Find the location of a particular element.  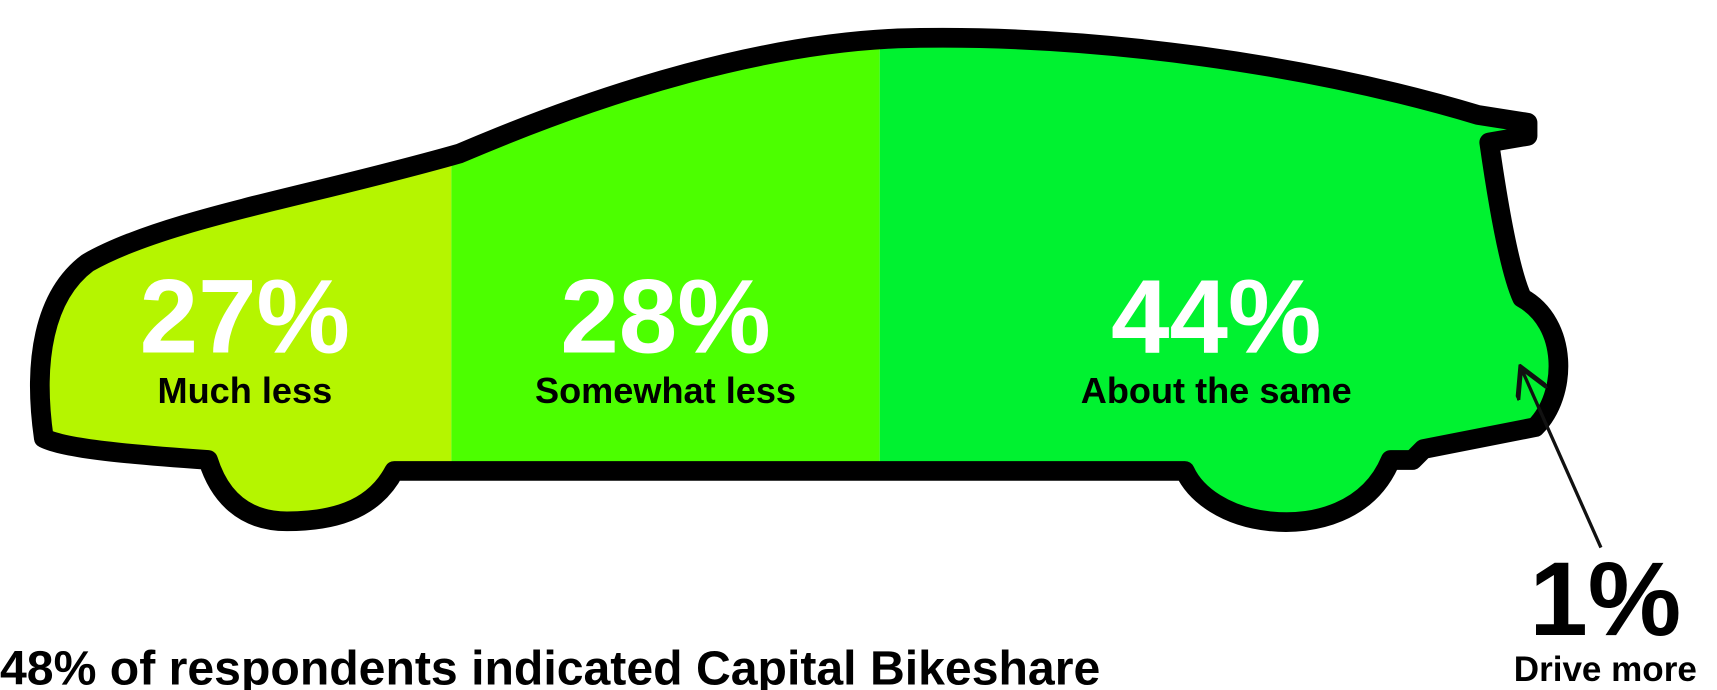

category-label: Drive more is located at coordinates (1605, 669).